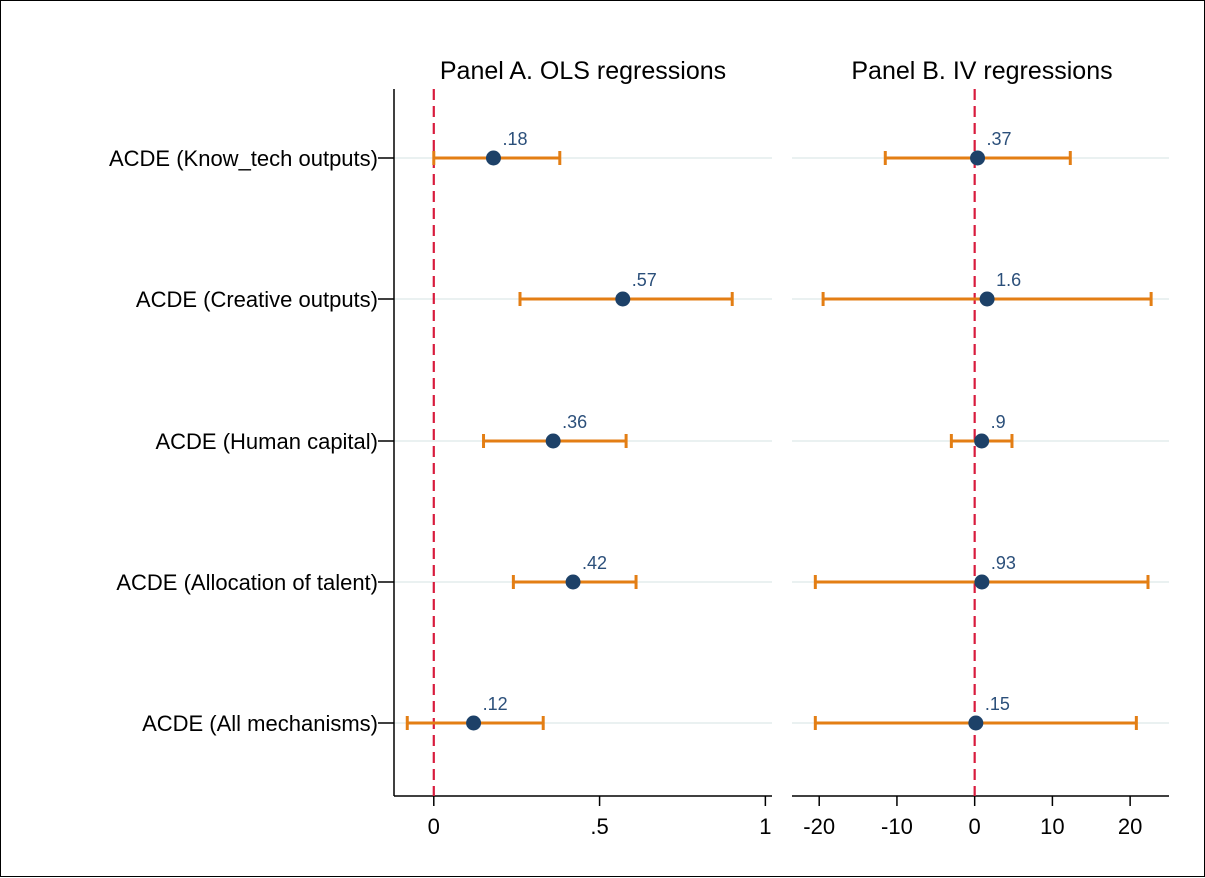 This screenshot has width=1205, height=878. I want to click on panel-title: Panel A. OLS regressions, so click(583, 71).